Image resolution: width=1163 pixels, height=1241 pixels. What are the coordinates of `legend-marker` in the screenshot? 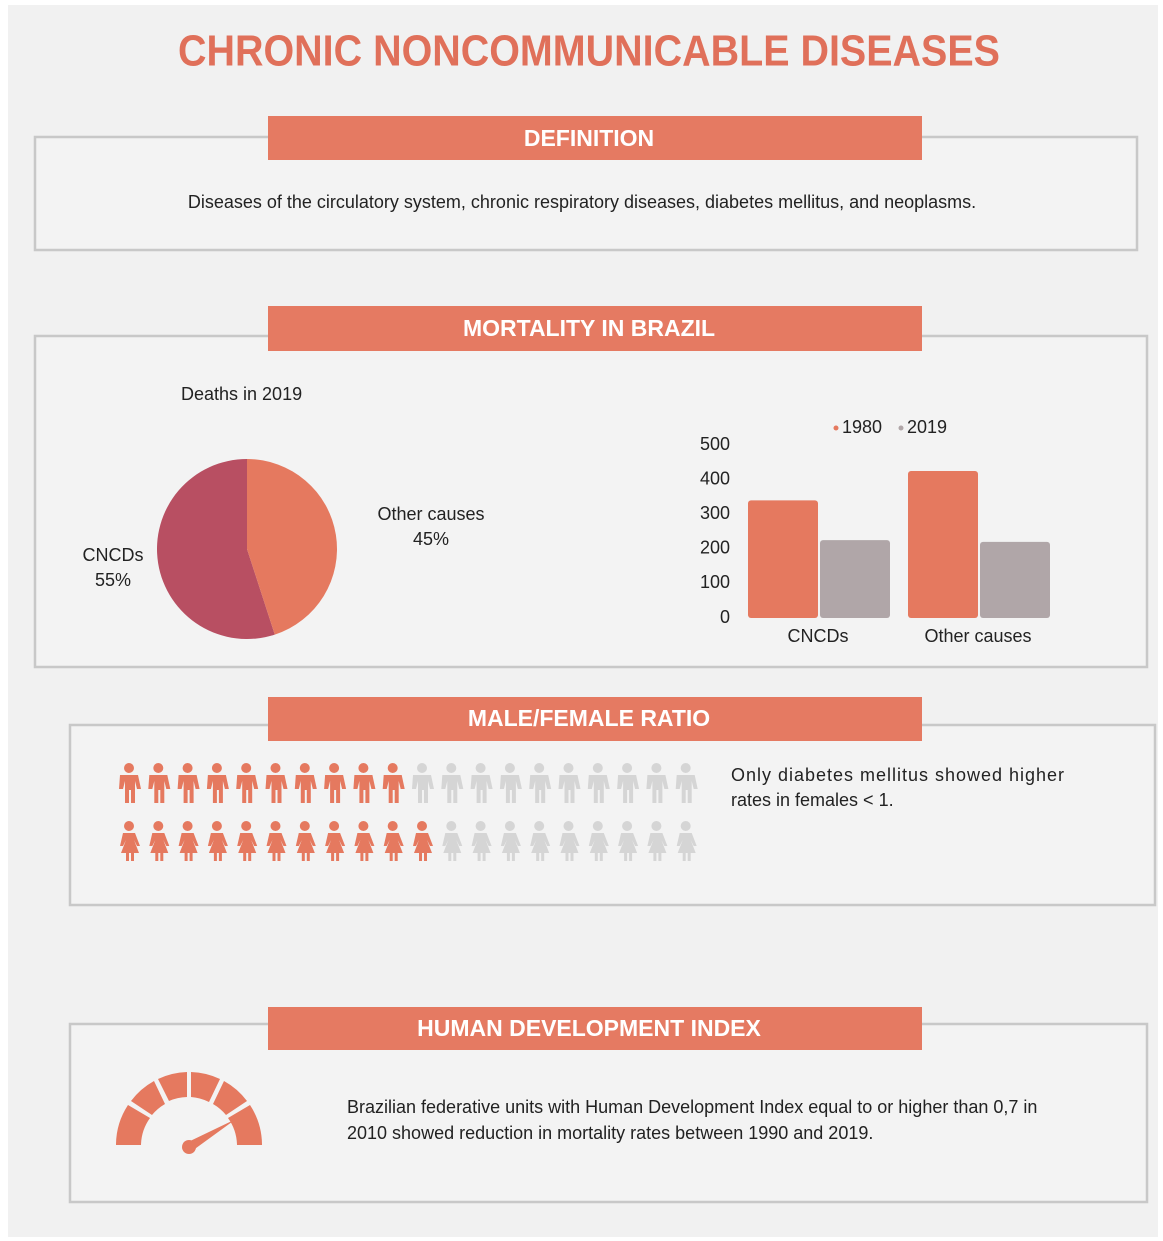 It's located at (901, 428).